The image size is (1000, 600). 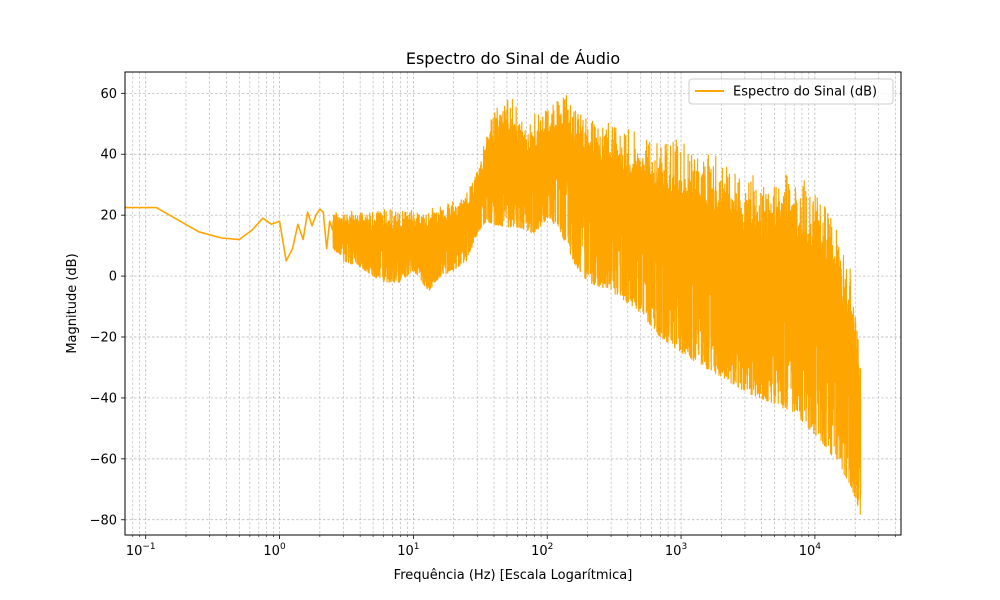 I want to click on y-tick-label: 40, so click(x=108, y=155).